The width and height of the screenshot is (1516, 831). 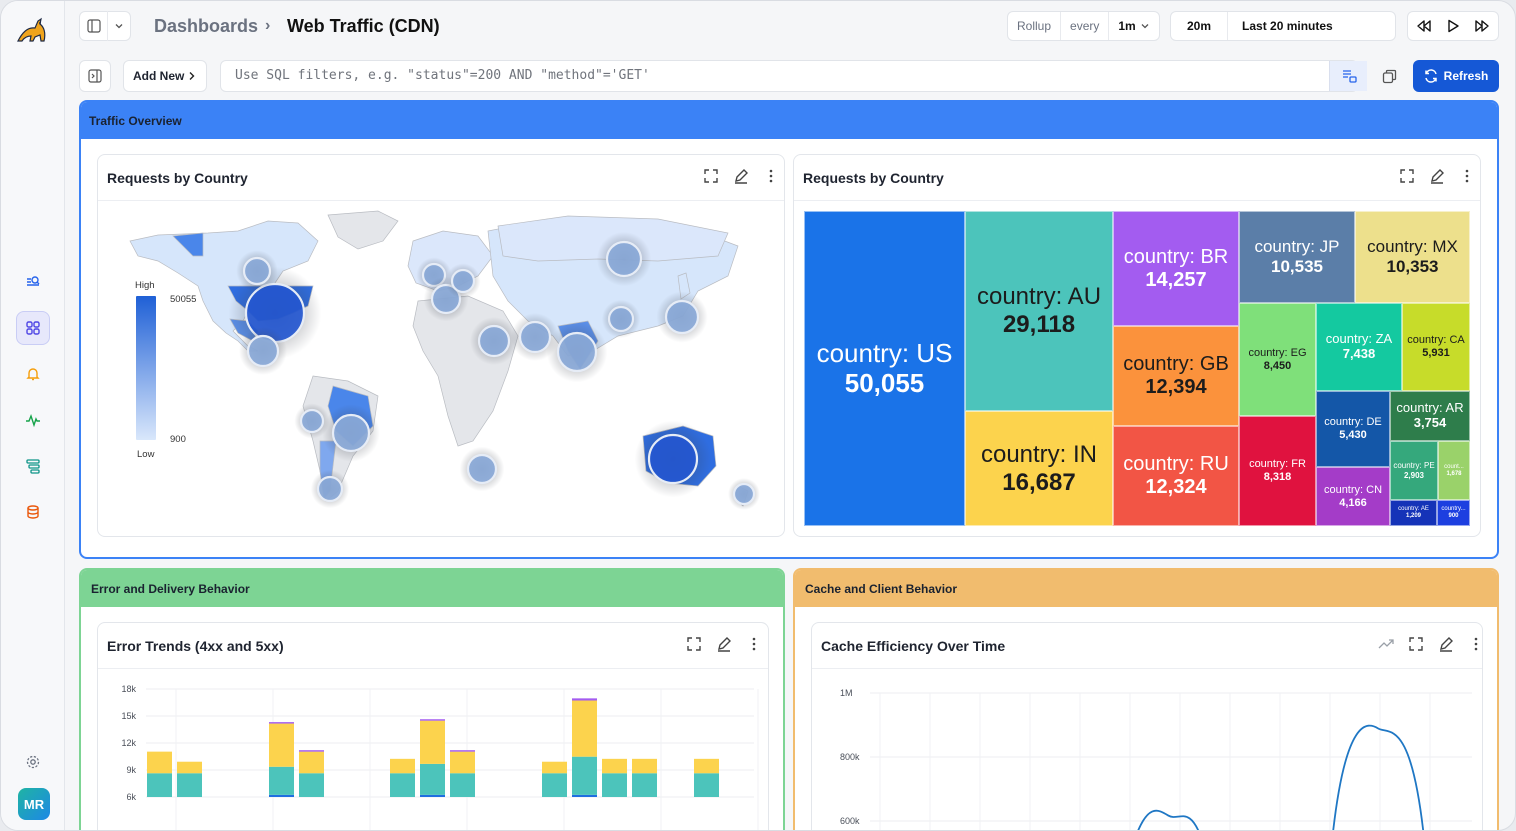 What do you see at coordinates (1297, 257) in the screenshot?
I see `treemap-cell: country: JP 10,535` at bounding box center [1297, 257].